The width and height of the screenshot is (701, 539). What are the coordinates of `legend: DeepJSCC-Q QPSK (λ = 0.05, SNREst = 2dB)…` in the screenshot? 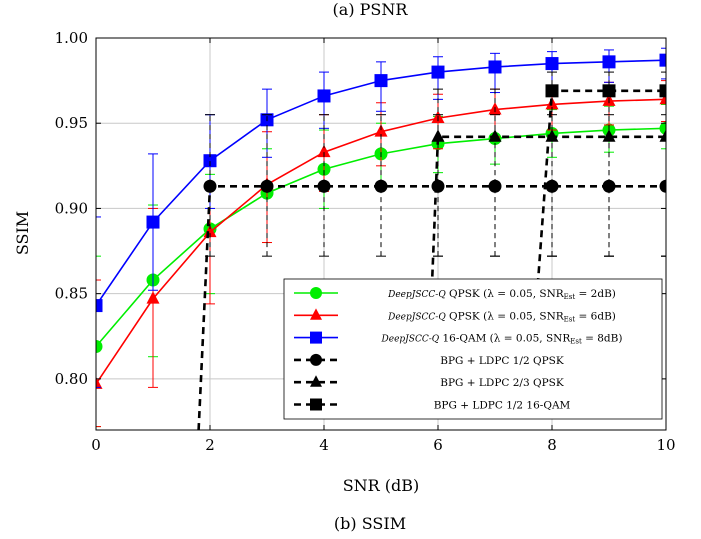 It's located at (473, 349).